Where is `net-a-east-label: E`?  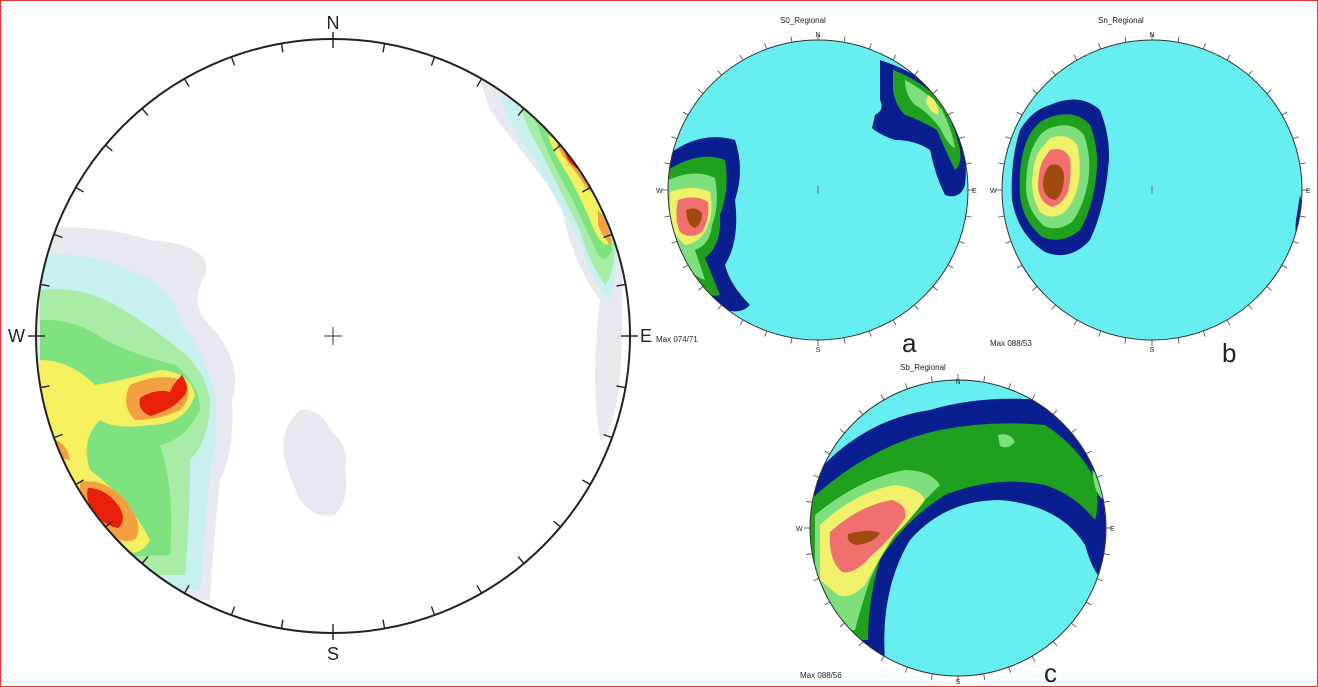
net-a-east-label: E is located at coordinates (974, 191).